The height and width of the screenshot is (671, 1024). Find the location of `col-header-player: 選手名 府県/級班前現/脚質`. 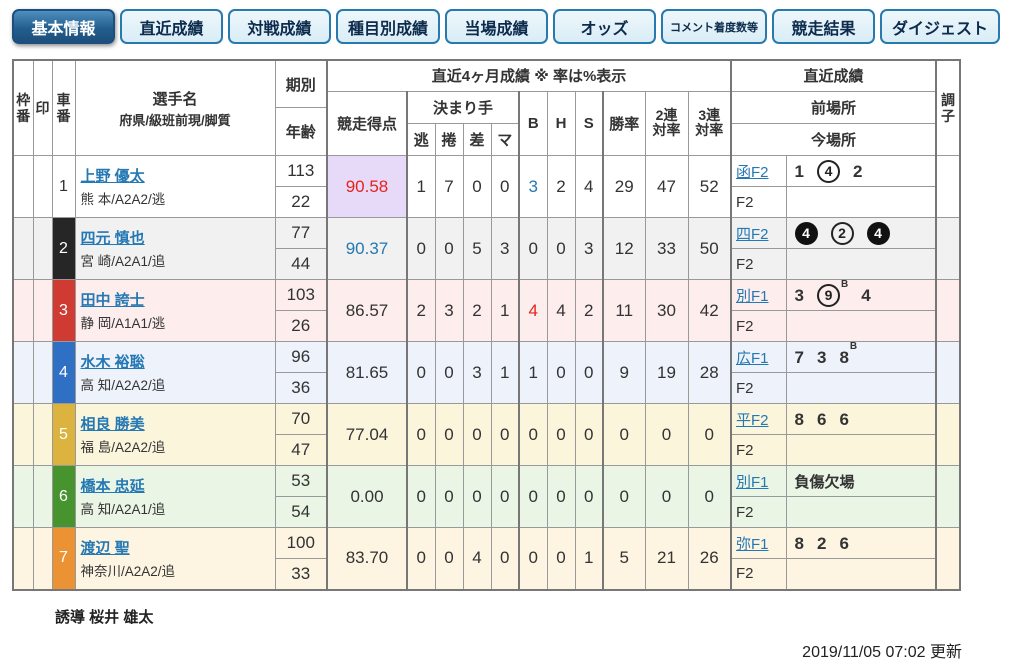

col-header-player: 選手名 府県/級班前現/脚質 is located at coordinates (175, 107).